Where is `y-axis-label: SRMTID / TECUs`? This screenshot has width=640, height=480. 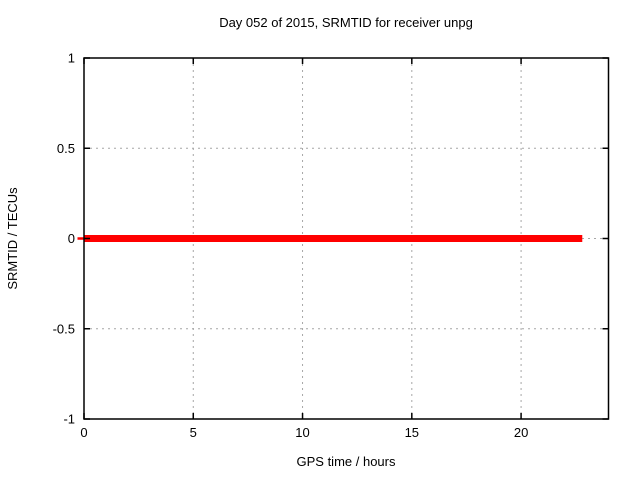
y-axis-label: SRMTID / TECUs is located at coordinates (12, 238).